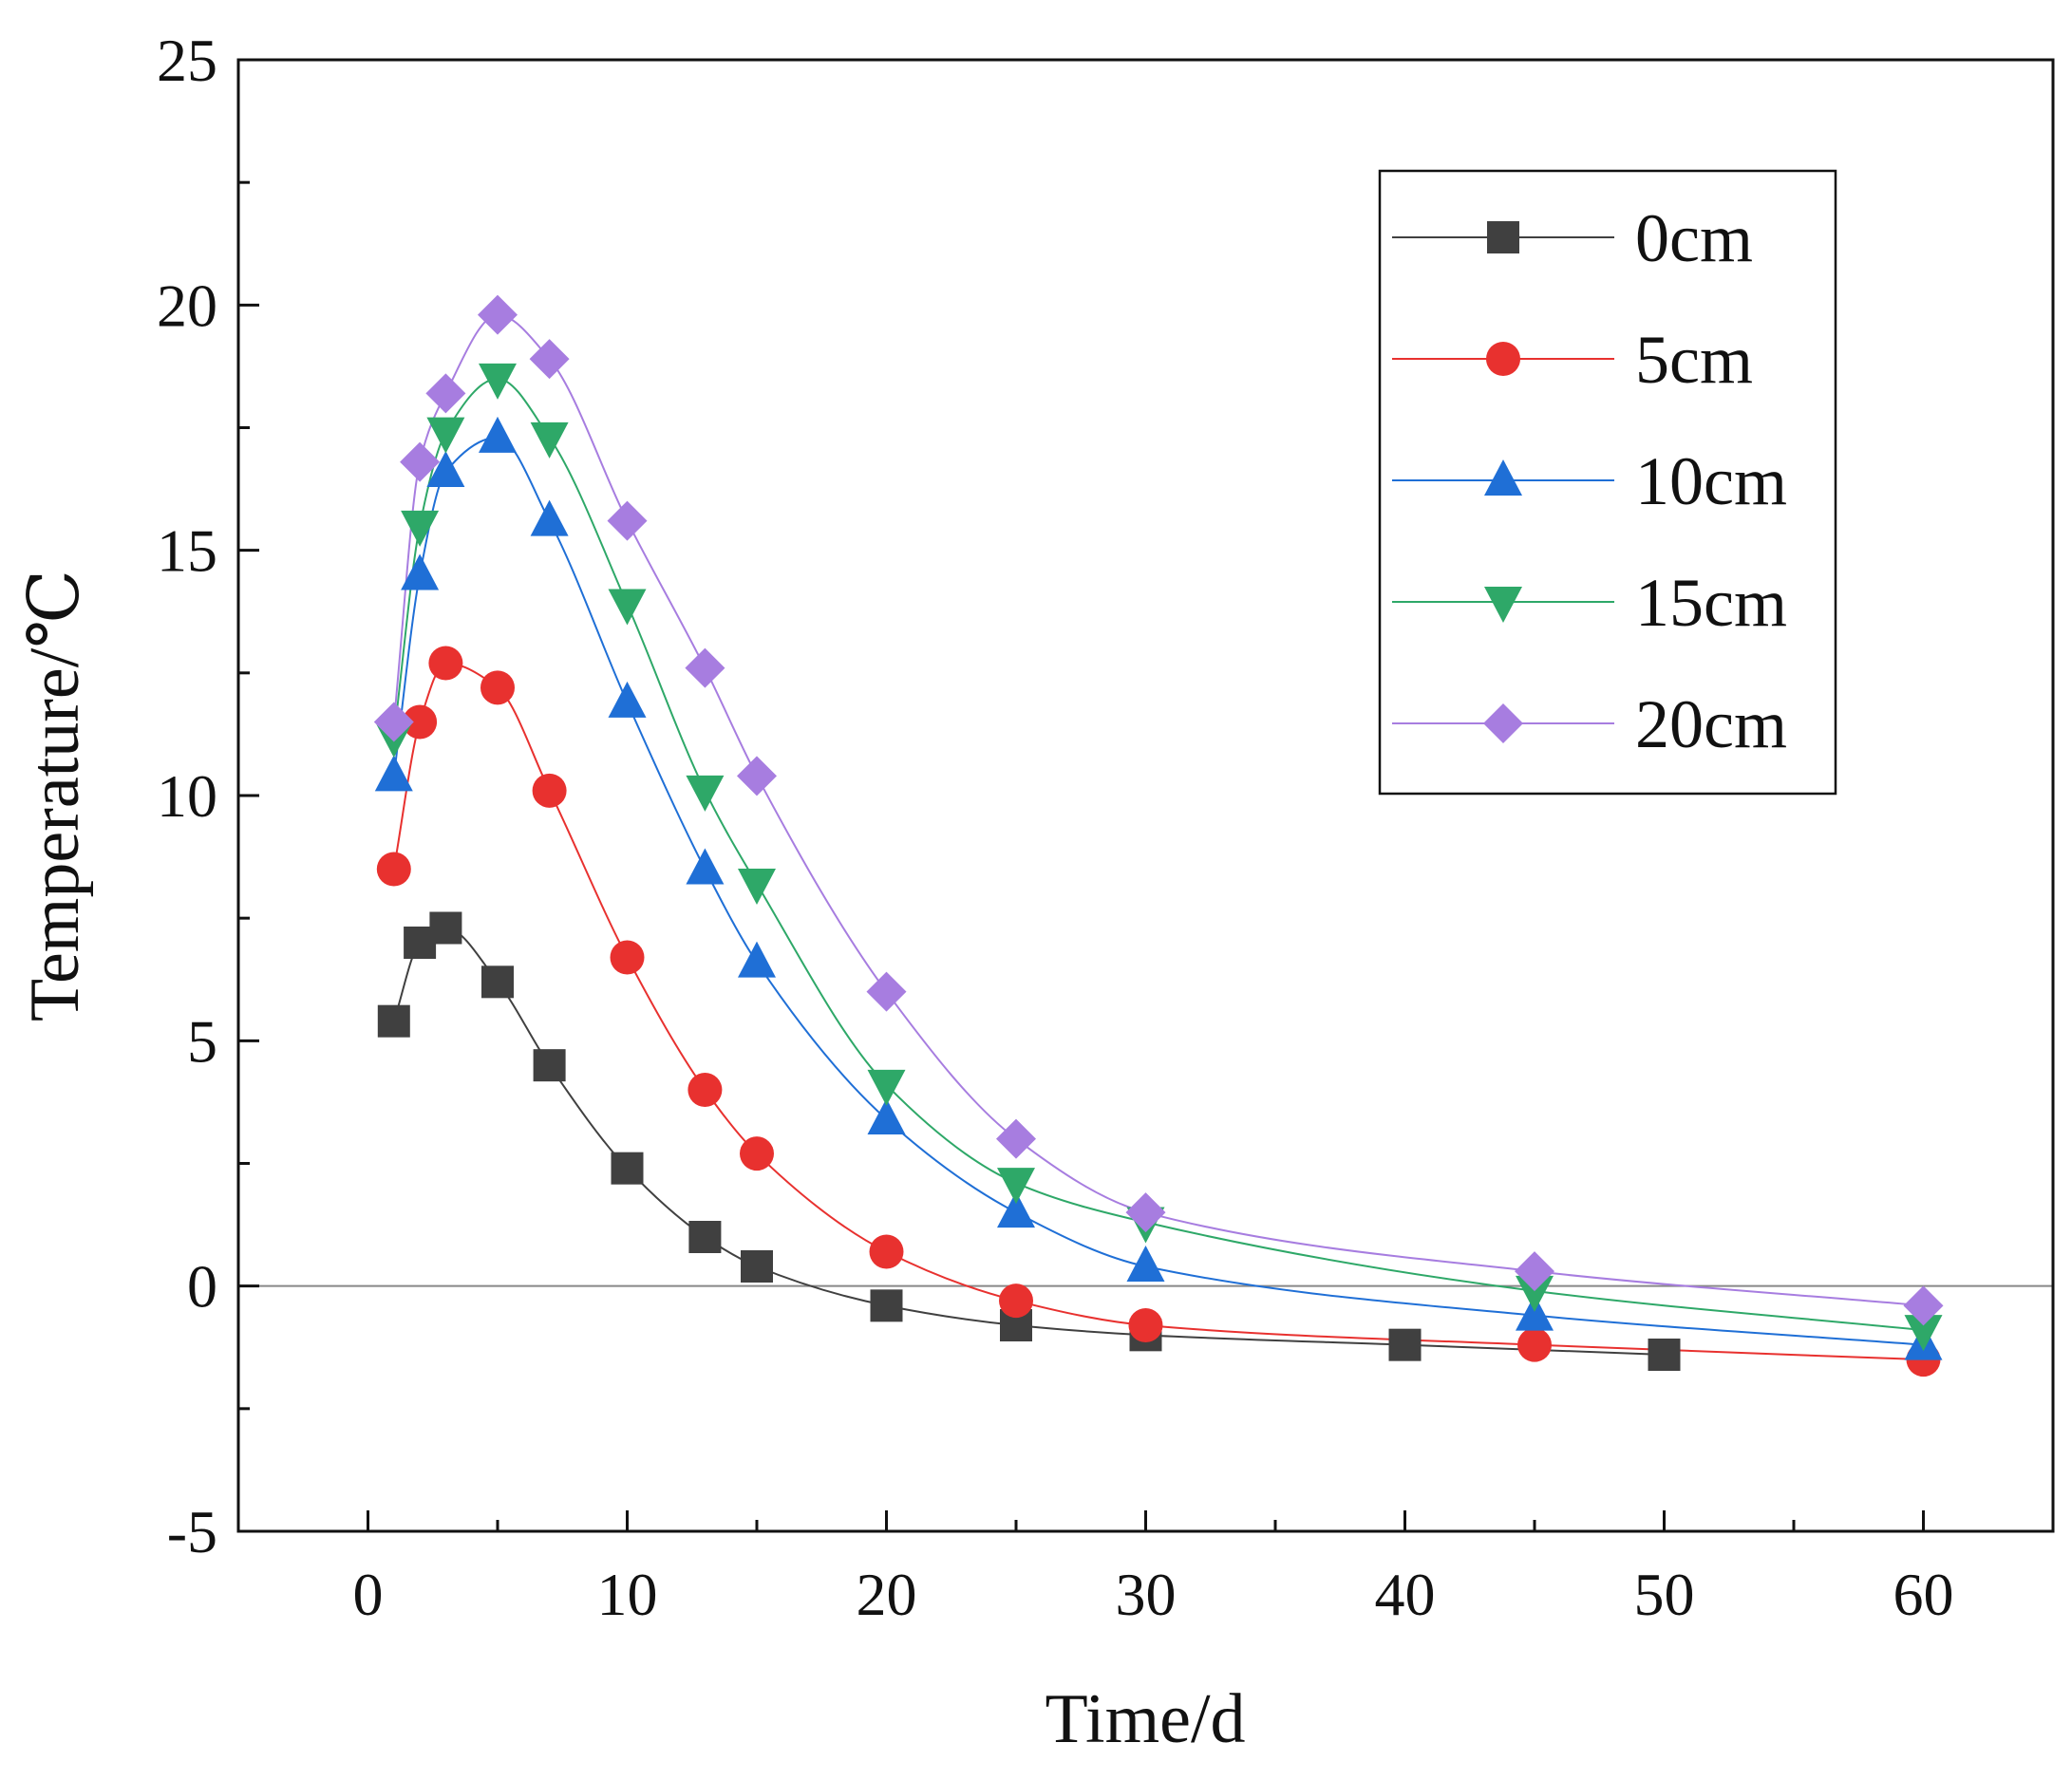  I want to click on legend-marker-0cm, so click(1503, 237).